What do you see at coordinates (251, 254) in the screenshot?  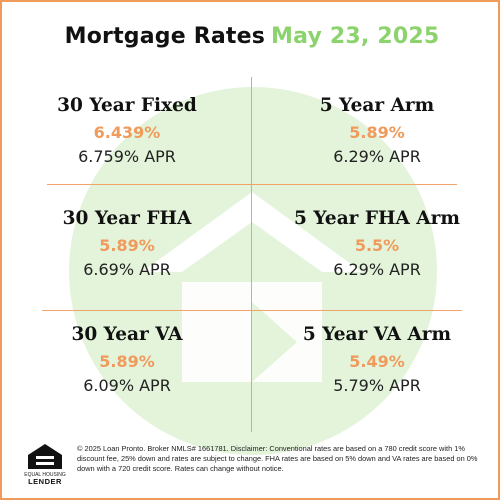 I see `vertical-divider` at bounding box center [251, 254].